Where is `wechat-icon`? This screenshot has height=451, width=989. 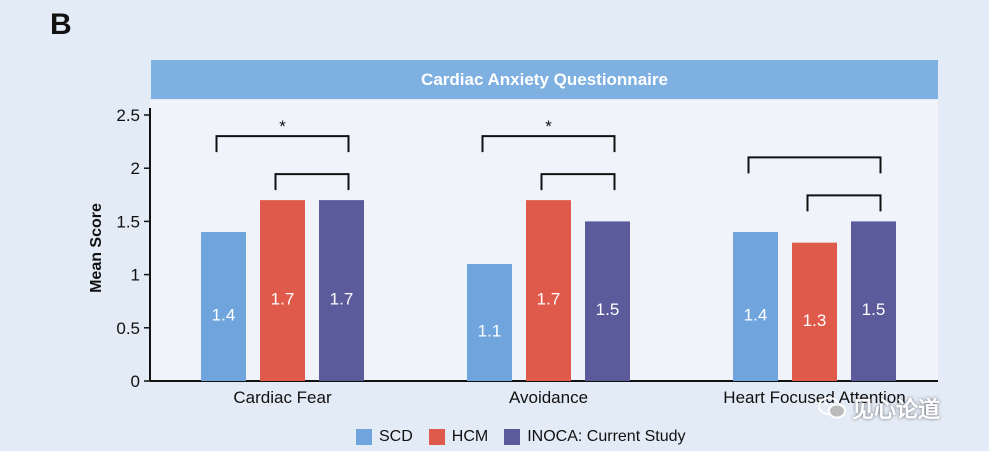 wechat-icon is located at coordinates (832, 408).